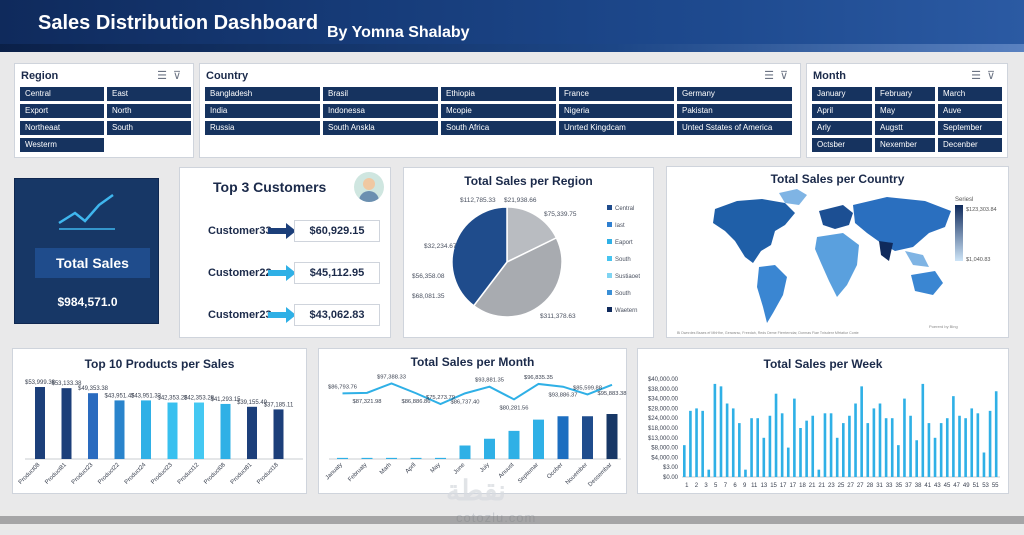 The width and height of the screenshot is (1024, 535). I want to click on country-option-unrted-kingdcam: Unrted Kingdcam, so click(616, 128).